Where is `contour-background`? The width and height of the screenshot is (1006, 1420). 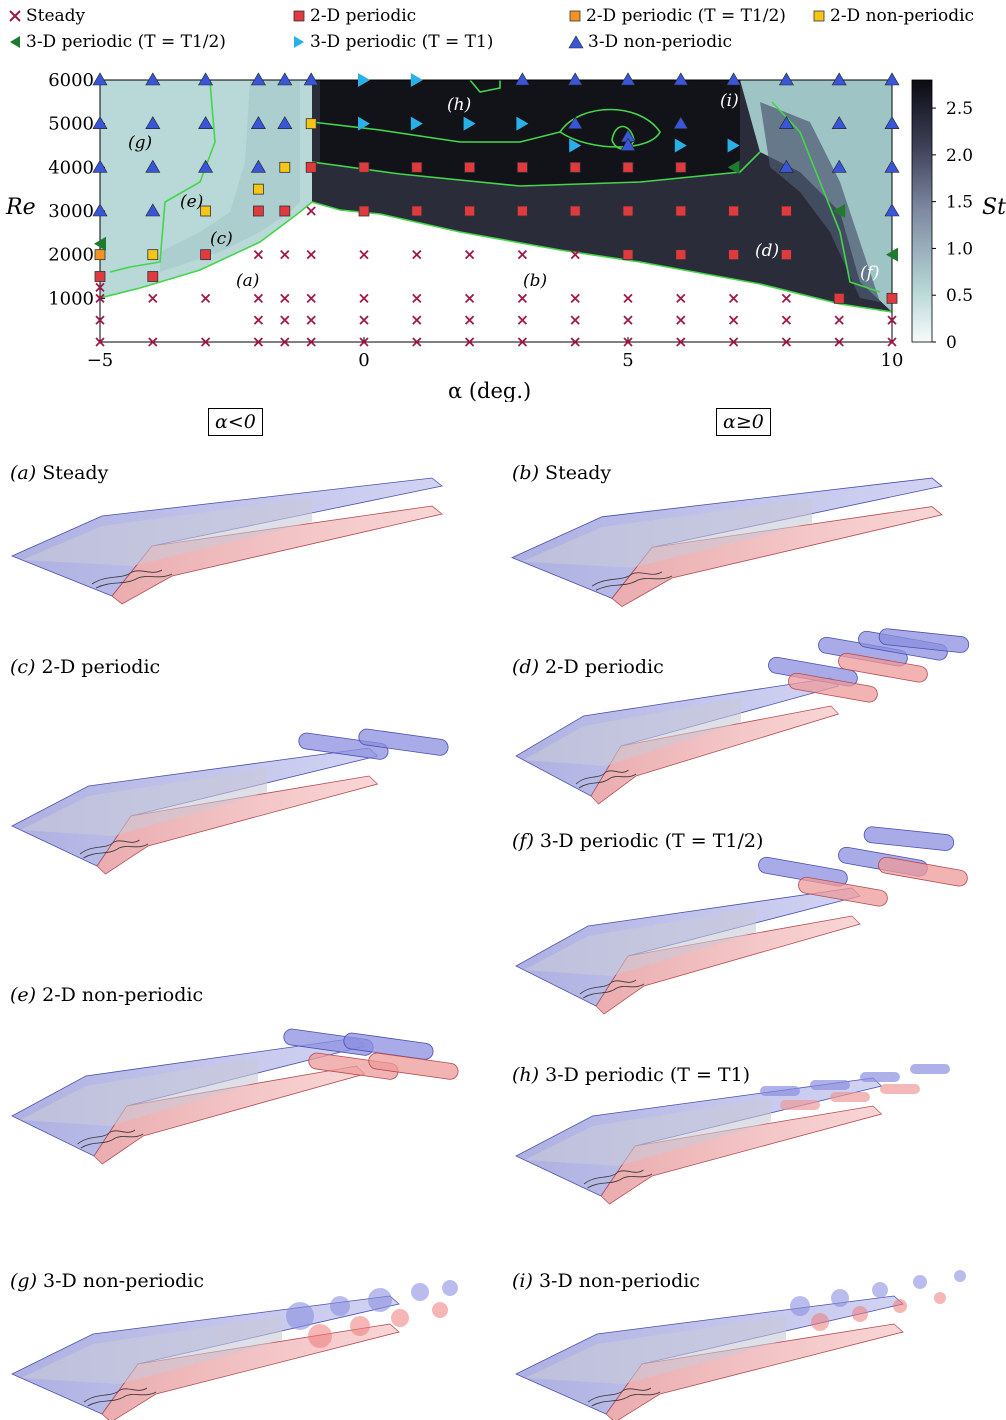
contour-background is located at coordinates (496, 211).